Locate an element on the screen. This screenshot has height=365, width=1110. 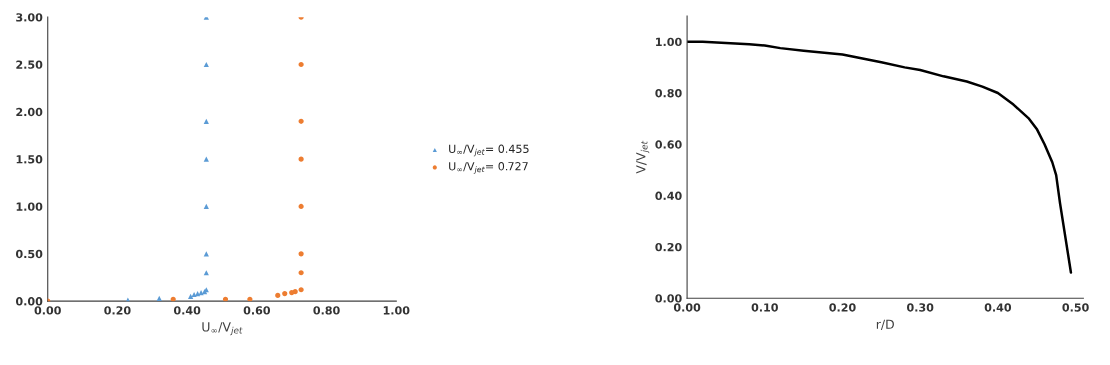
x-tick-label: 0.30 is located at coordinates (920, 307).